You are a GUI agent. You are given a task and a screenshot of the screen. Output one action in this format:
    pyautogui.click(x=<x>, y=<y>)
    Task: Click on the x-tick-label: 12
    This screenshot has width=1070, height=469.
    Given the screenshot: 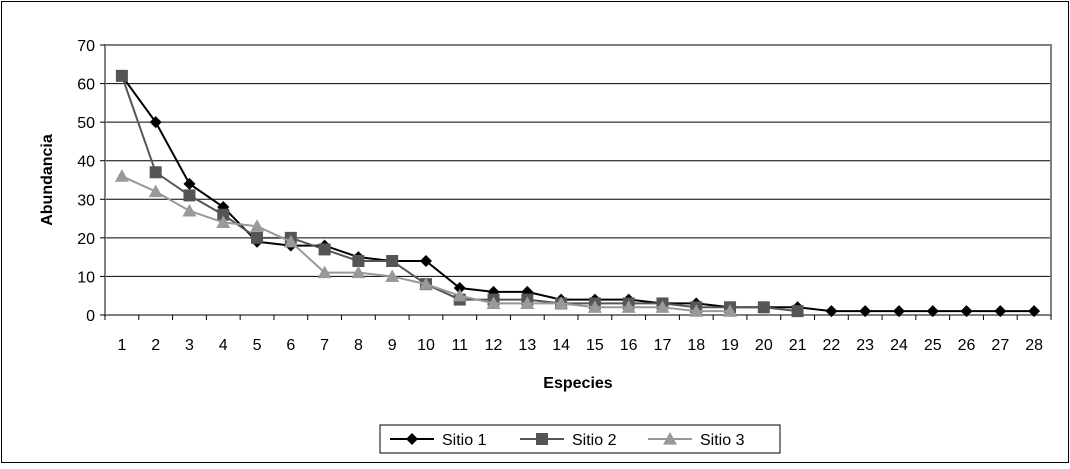 What is the action you would take?
    pyautogui.click(x=494, y=345)
    